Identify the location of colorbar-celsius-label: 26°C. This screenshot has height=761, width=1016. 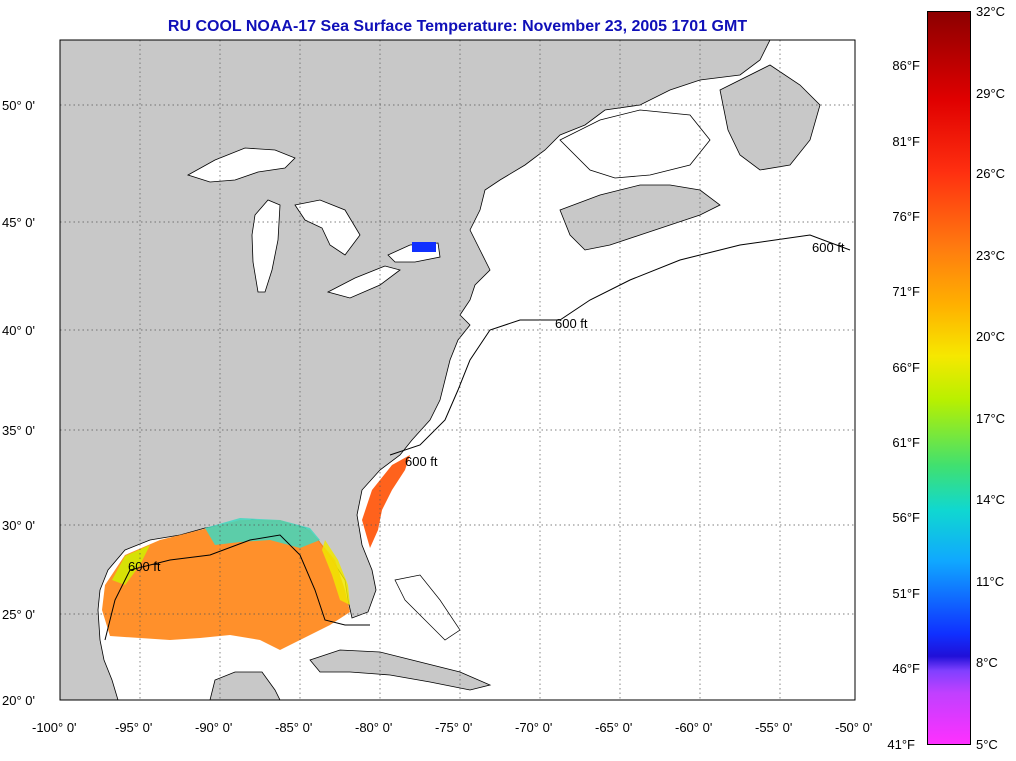
(991, 173).